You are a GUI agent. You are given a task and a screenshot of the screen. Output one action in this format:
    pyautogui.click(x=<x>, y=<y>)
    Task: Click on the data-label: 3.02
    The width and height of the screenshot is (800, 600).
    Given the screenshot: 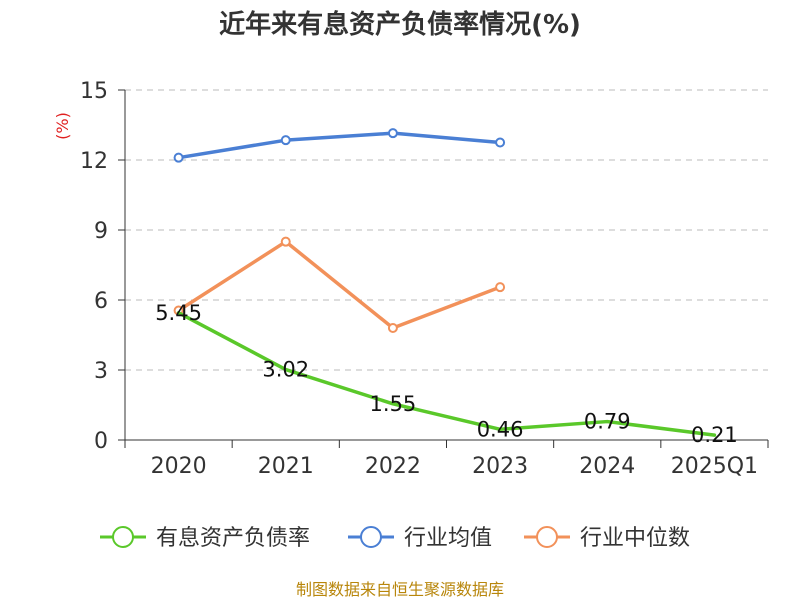 What is the action you would take?
    pyautogui.click(x=285, y=370)
    